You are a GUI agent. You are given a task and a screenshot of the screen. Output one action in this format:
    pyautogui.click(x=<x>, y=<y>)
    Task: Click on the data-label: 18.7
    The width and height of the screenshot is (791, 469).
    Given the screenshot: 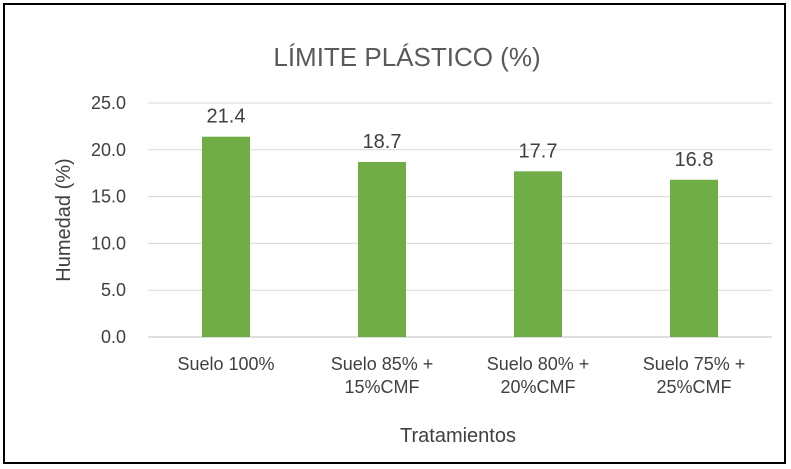 What is the action you would take?
    pyautogui.click(x=382, y=142)
    